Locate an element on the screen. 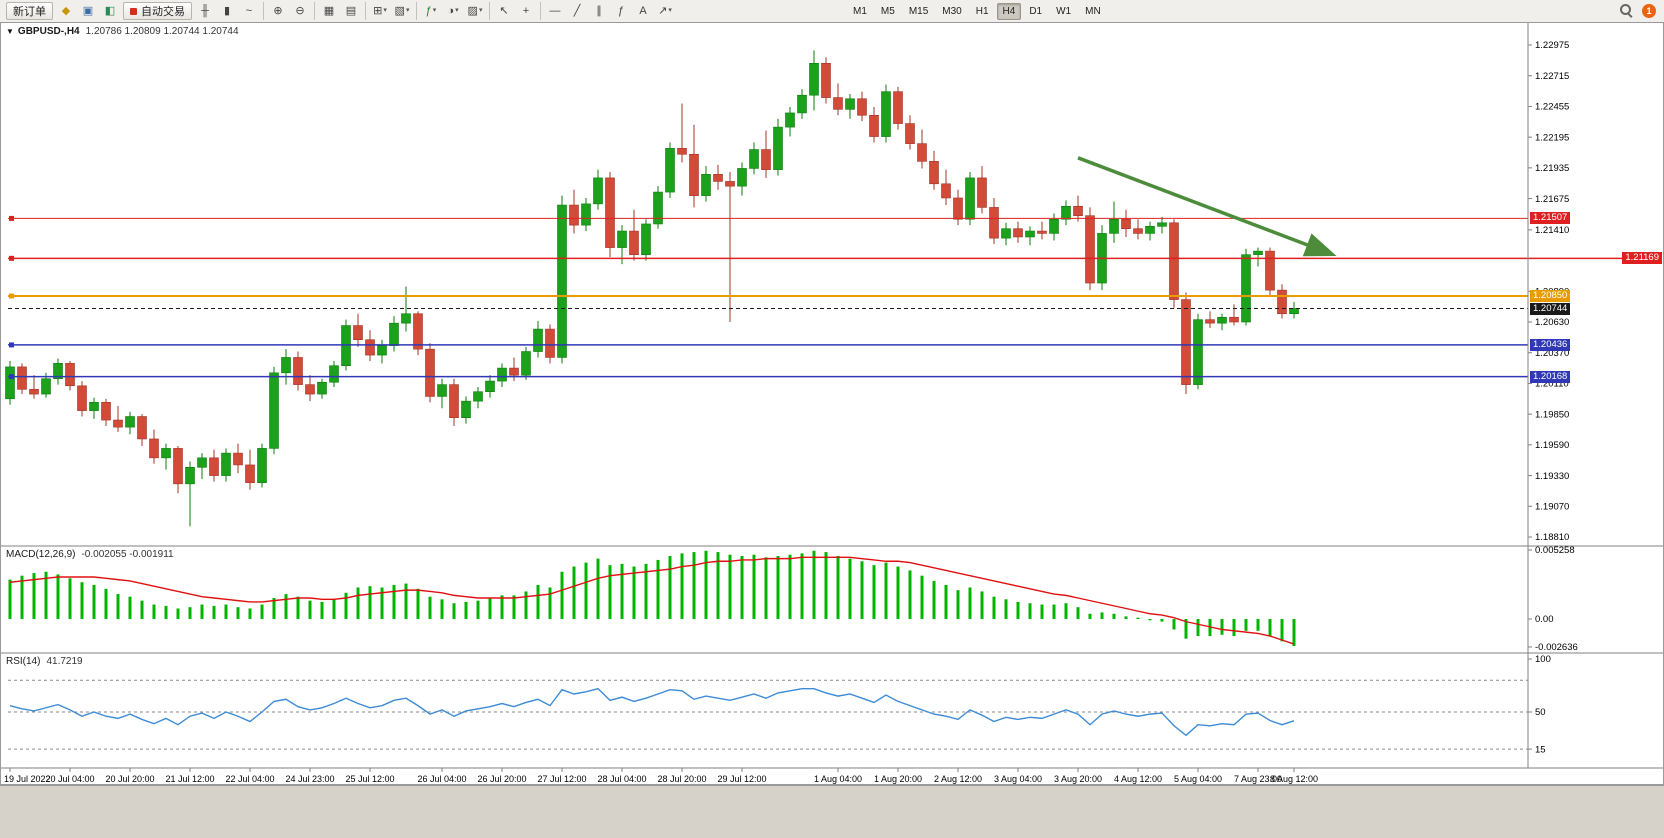 This screenshot has height=838, width=1664. svg-text: 26 Jul 04:00 is located at coordinates (441, 779).